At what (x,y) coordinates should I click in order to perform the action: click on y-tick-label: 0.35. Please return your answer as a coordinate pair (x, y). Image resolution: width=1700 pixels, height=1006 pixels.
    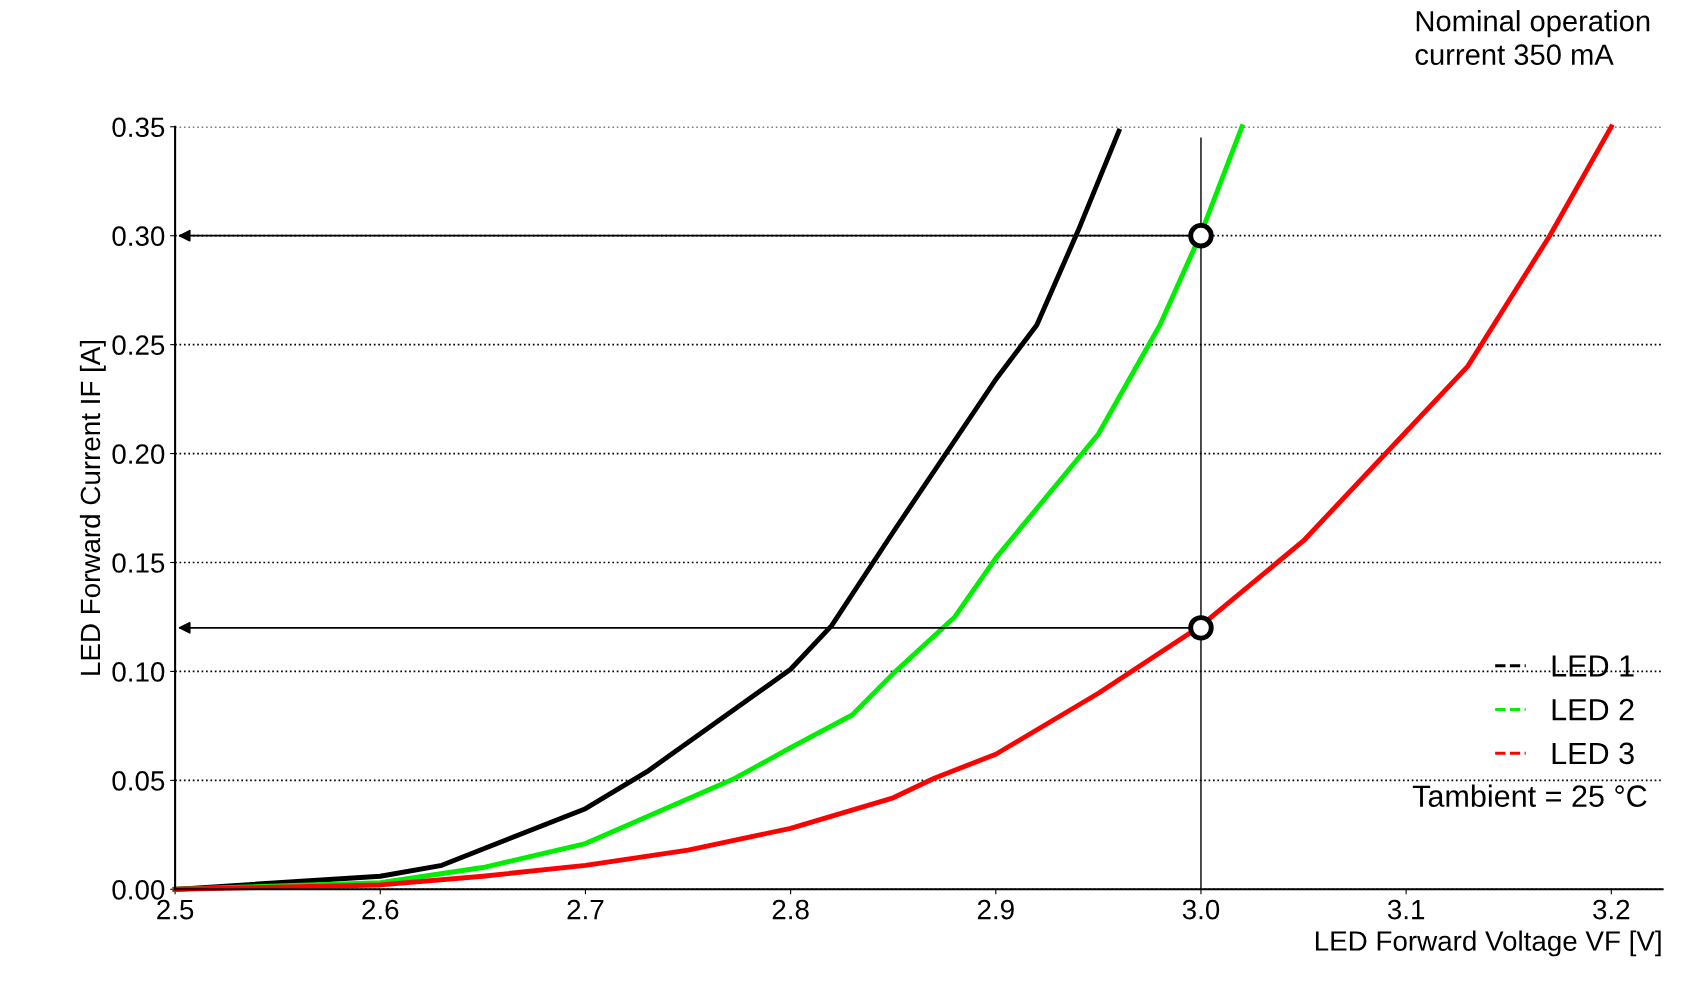
    Looking at the image, I should click on (138, 127).